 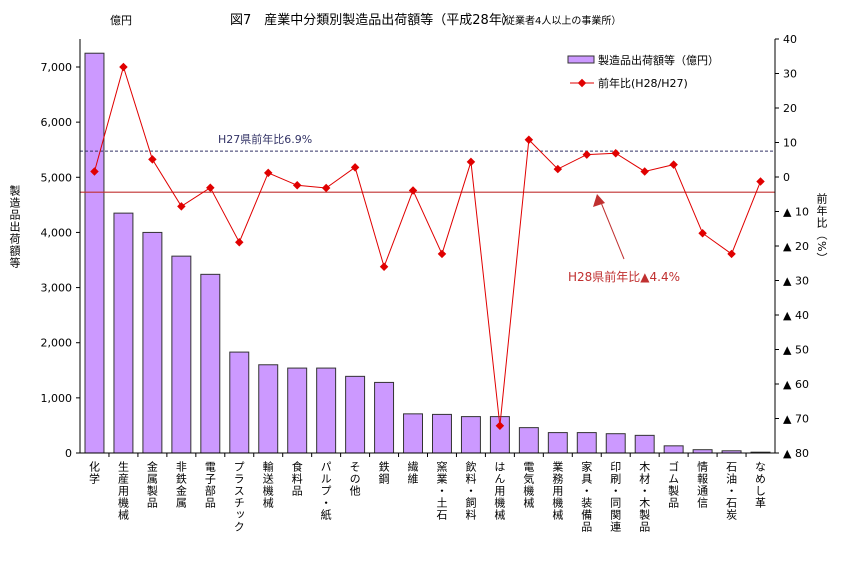 What do you see at coordinates (57, 67) in the screenshot?
I see `left-tick-label: 7,000` at bounding box center [57, 67].